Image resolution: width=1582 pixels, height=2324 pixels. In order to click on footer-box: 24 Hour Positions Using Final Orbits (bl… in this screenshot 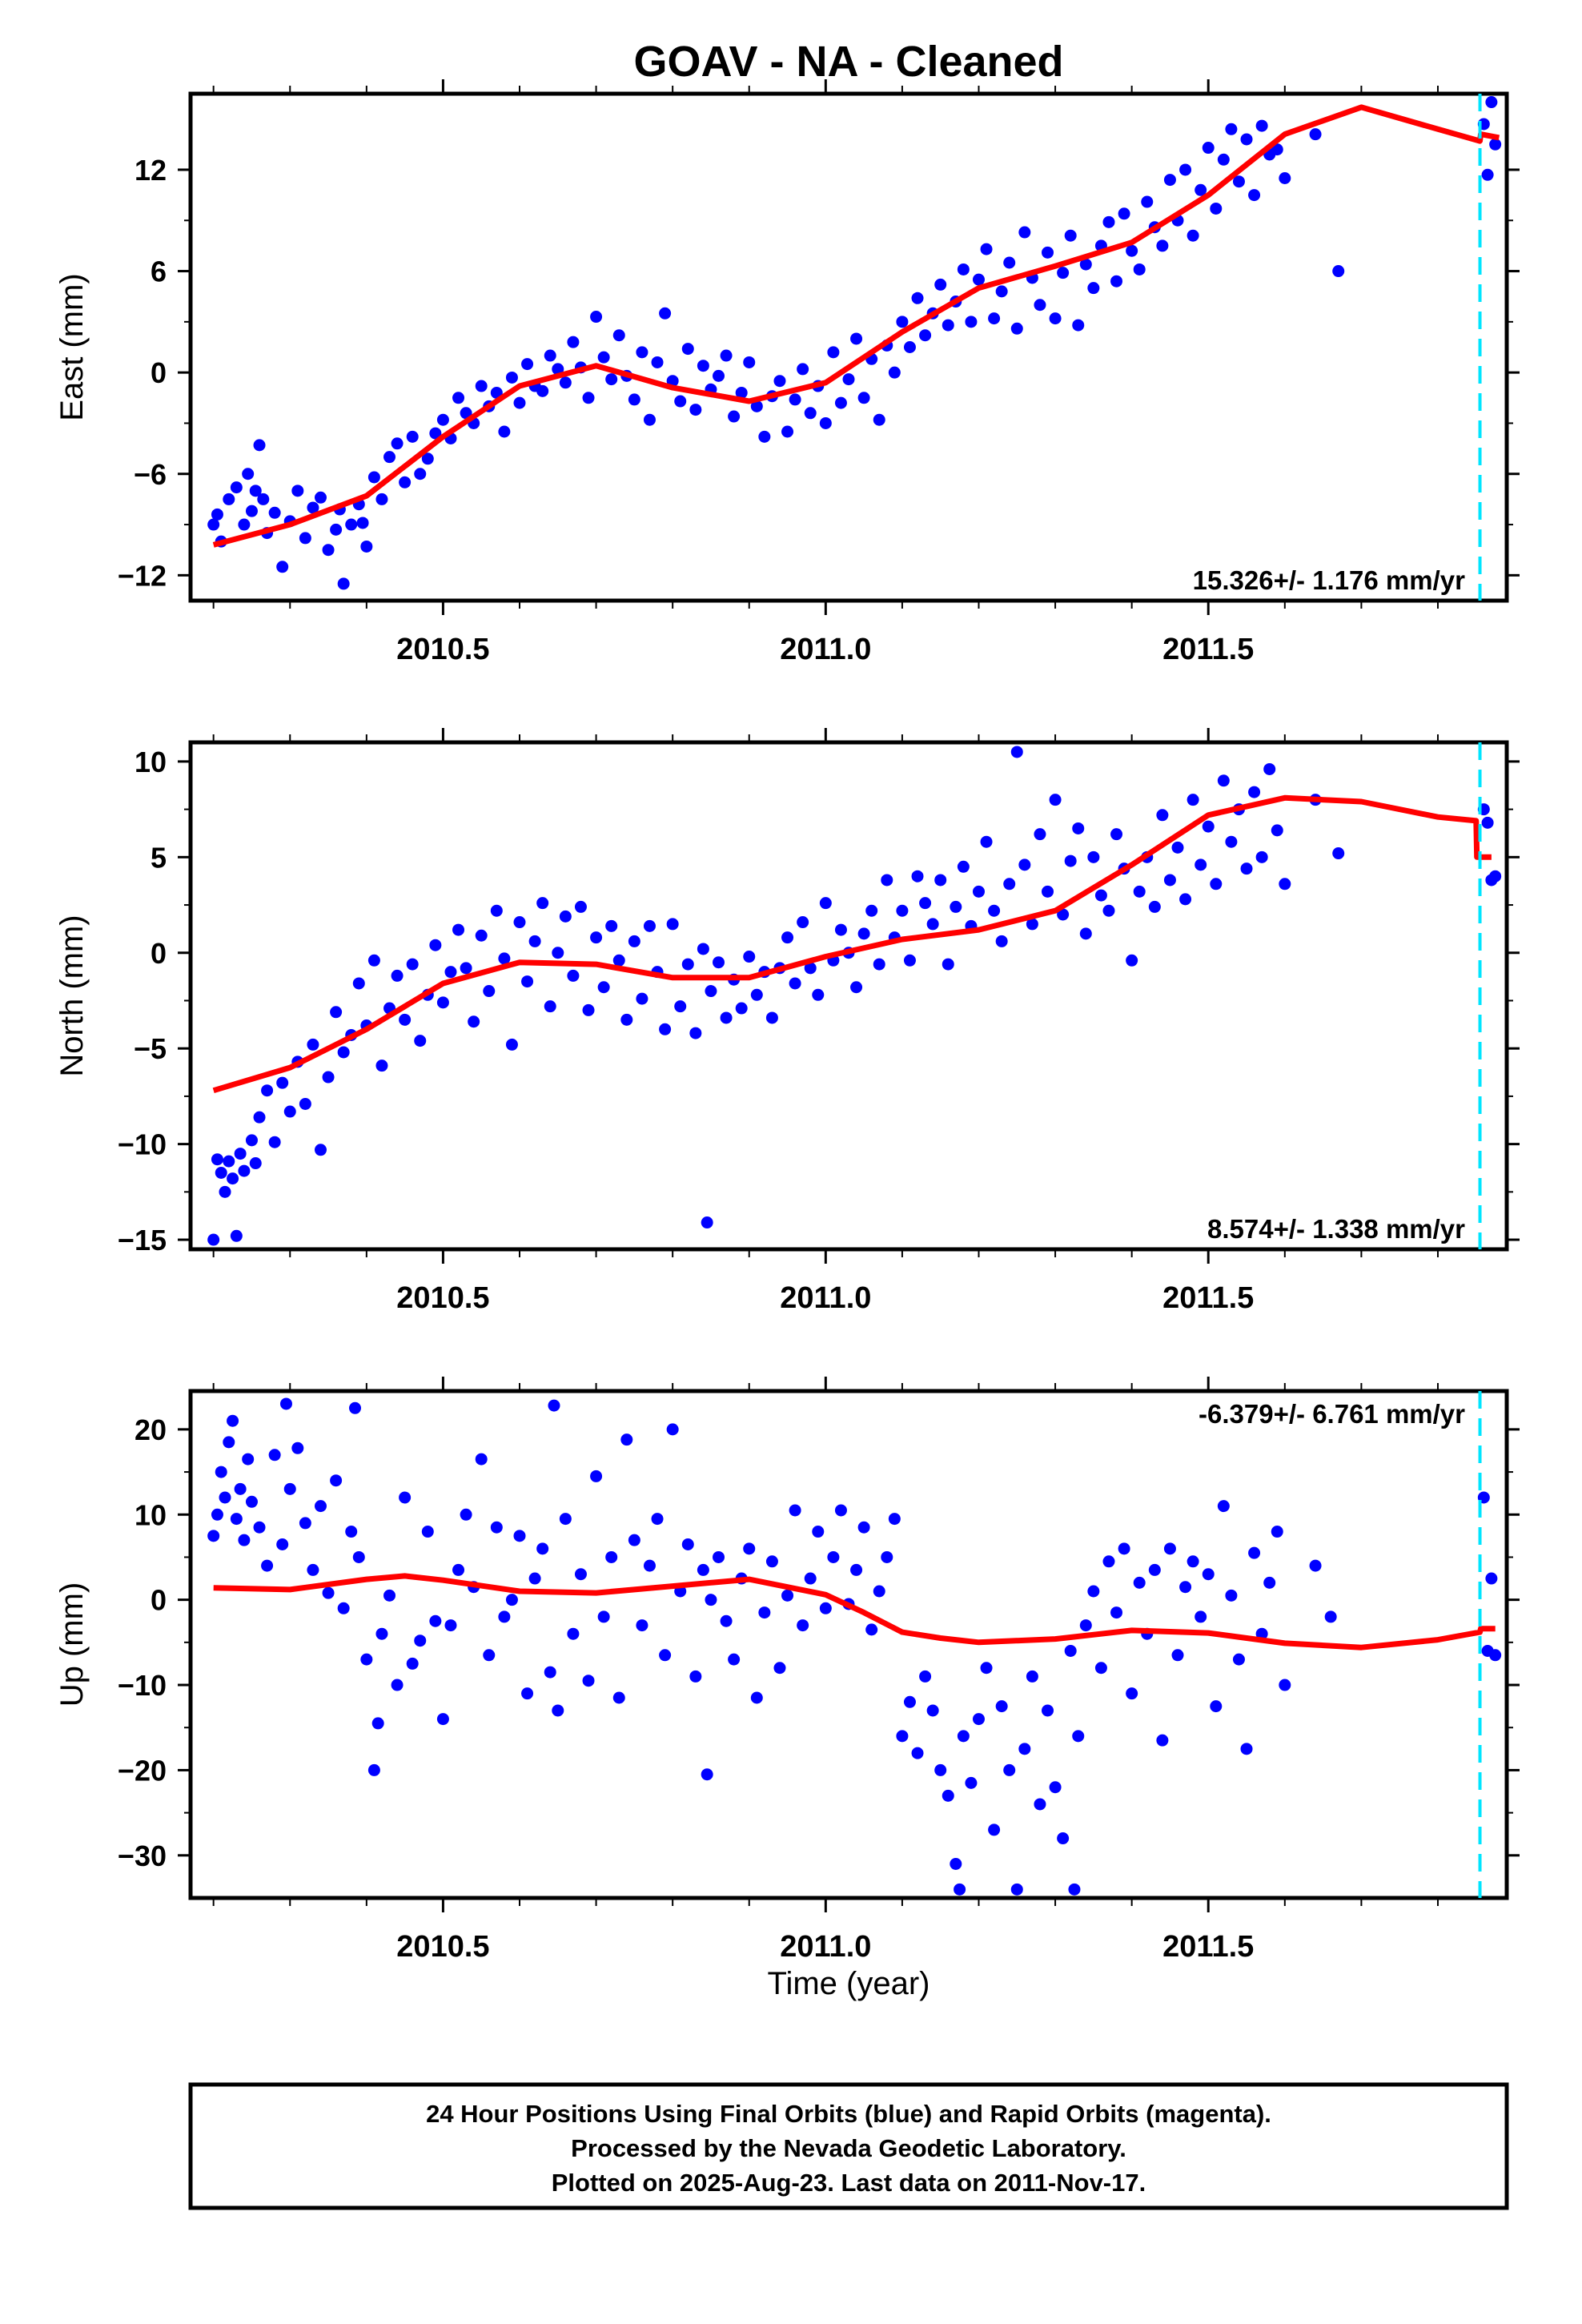, I will do `click(848, 2146)`.